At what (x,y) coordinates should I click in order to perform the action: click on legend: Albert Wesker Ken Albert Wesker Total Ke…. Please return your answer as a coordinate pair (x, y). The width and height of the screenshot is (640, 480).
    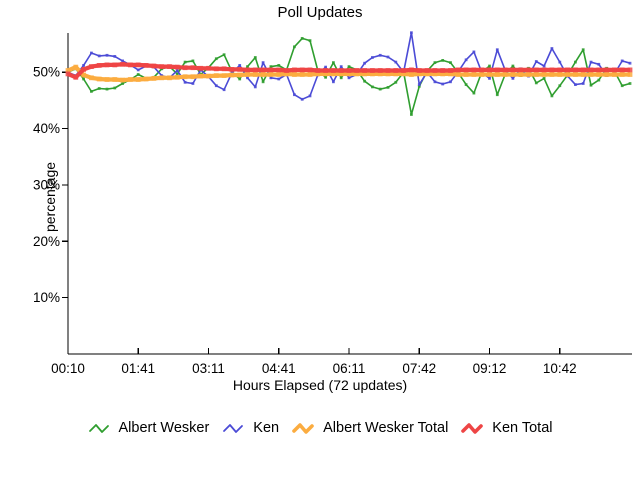
    Looking at the image, I should click on (320, 428).